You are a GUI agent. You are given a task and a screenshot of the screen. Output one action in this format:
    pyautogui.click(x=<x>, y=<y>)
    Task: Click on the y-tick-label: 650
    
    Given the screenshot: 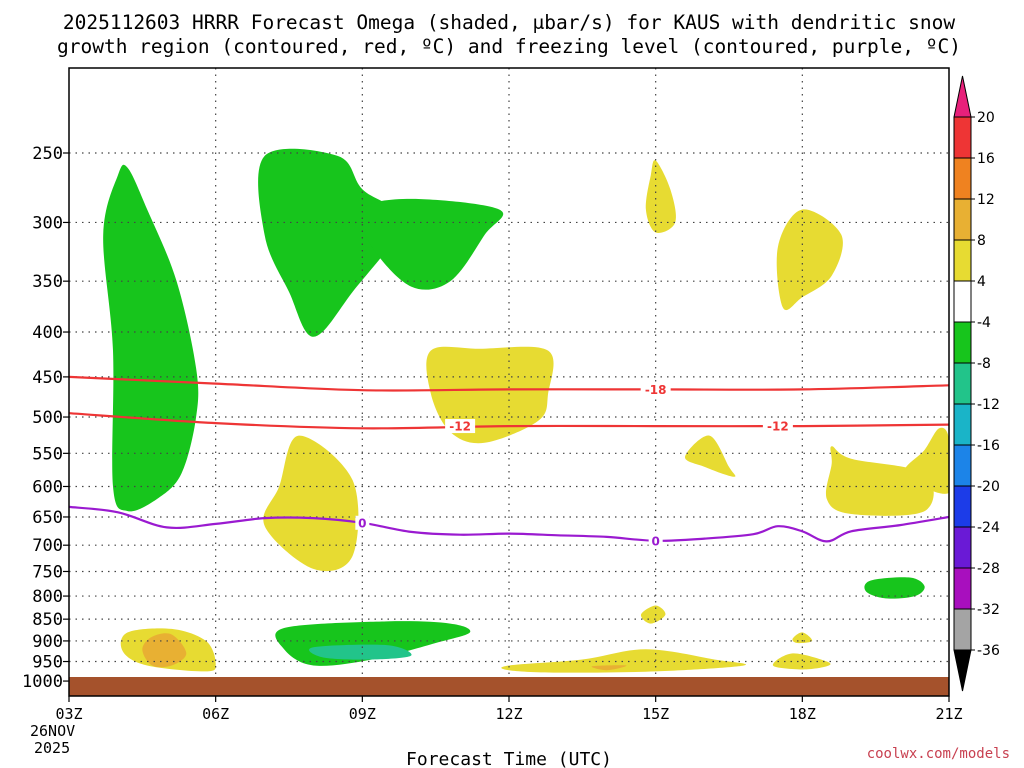 What is the action you would take?
    pyautogui.click(x=47, y=518)
    